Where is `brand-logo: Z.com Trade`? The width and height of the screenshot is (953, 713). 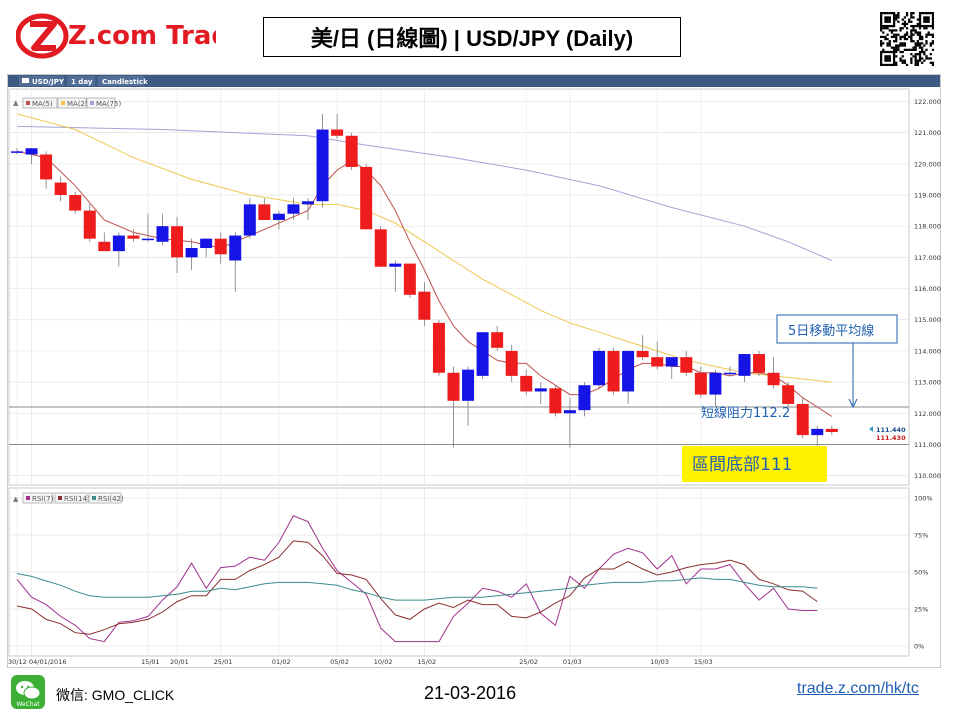
brand-logo: Z.com Trade is located at coordinates (131, 36).